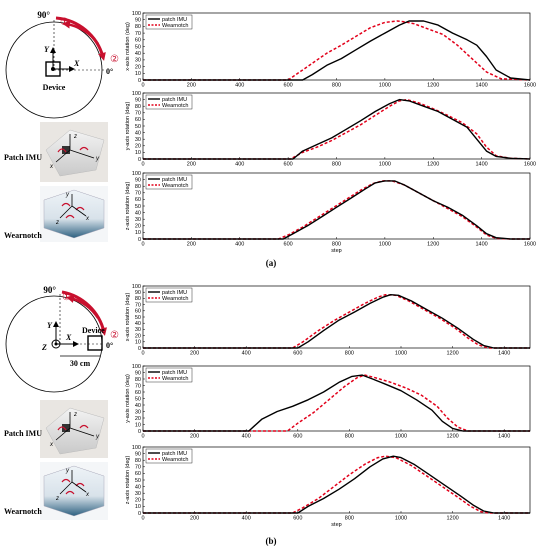 The image size is (542, 550). I want to click on angle-90-label: 90°, so click(49, 290).